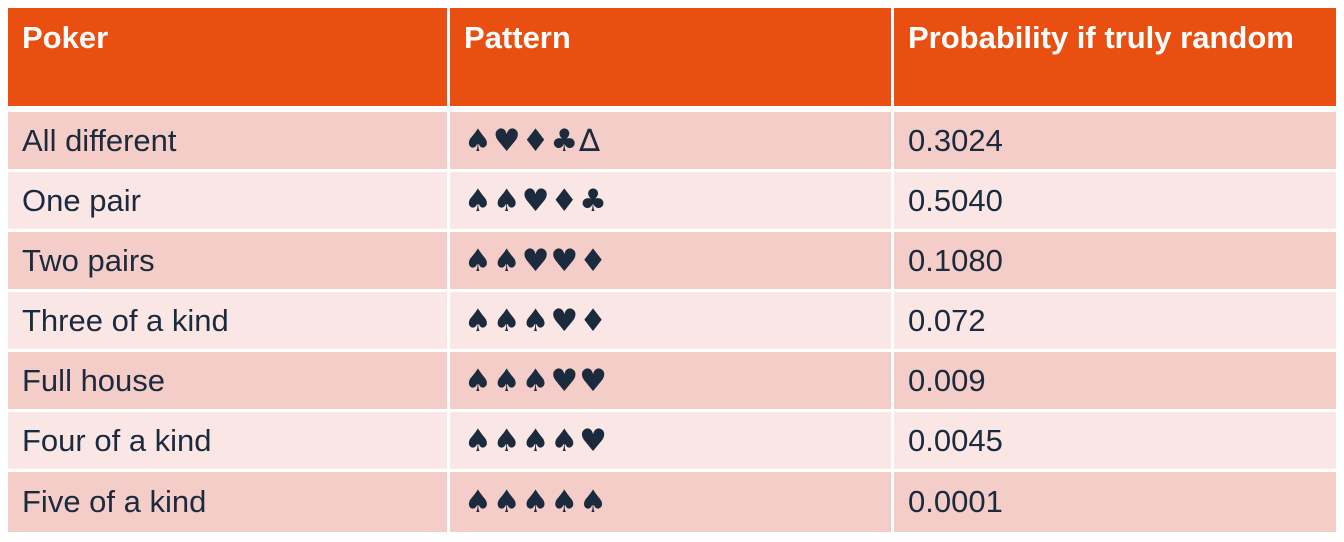 The image size is (1344, 542). I want to click on table-row: All different ♠♥♦♣∆ 0.3024, so click(672, 142).